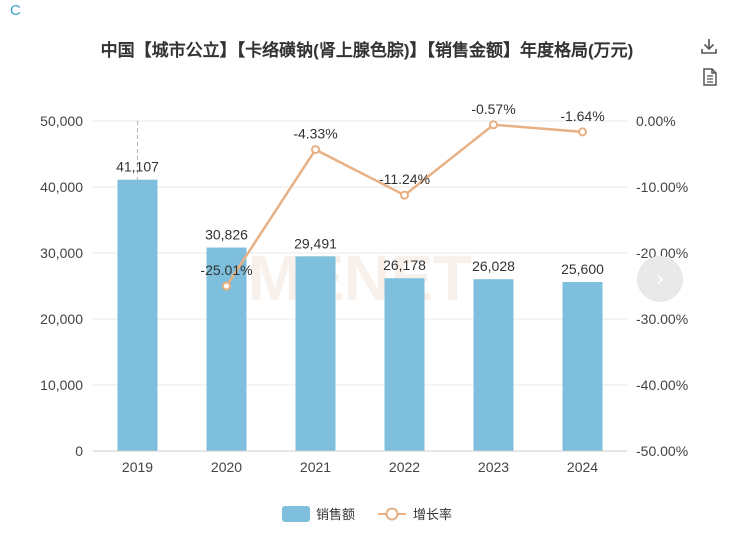 This screenshot has height=560, width=734. What do you see at coordinates (367, 50) in the screenshot?
I see `chart-title: 中国【城市公立】【卡络磺钠(肾上腺色腙)】【销售金额】年度格局(万元)` at bounding box center [367, 50].